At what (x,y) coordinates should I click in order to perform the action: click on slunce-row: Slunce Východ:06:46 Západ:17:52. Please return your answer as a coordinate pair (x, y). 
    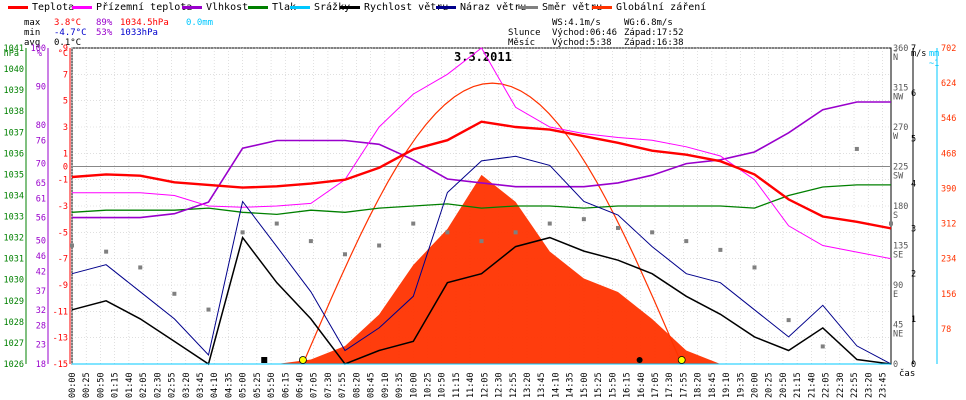
    Looking at the image, I should click on (596, 33).